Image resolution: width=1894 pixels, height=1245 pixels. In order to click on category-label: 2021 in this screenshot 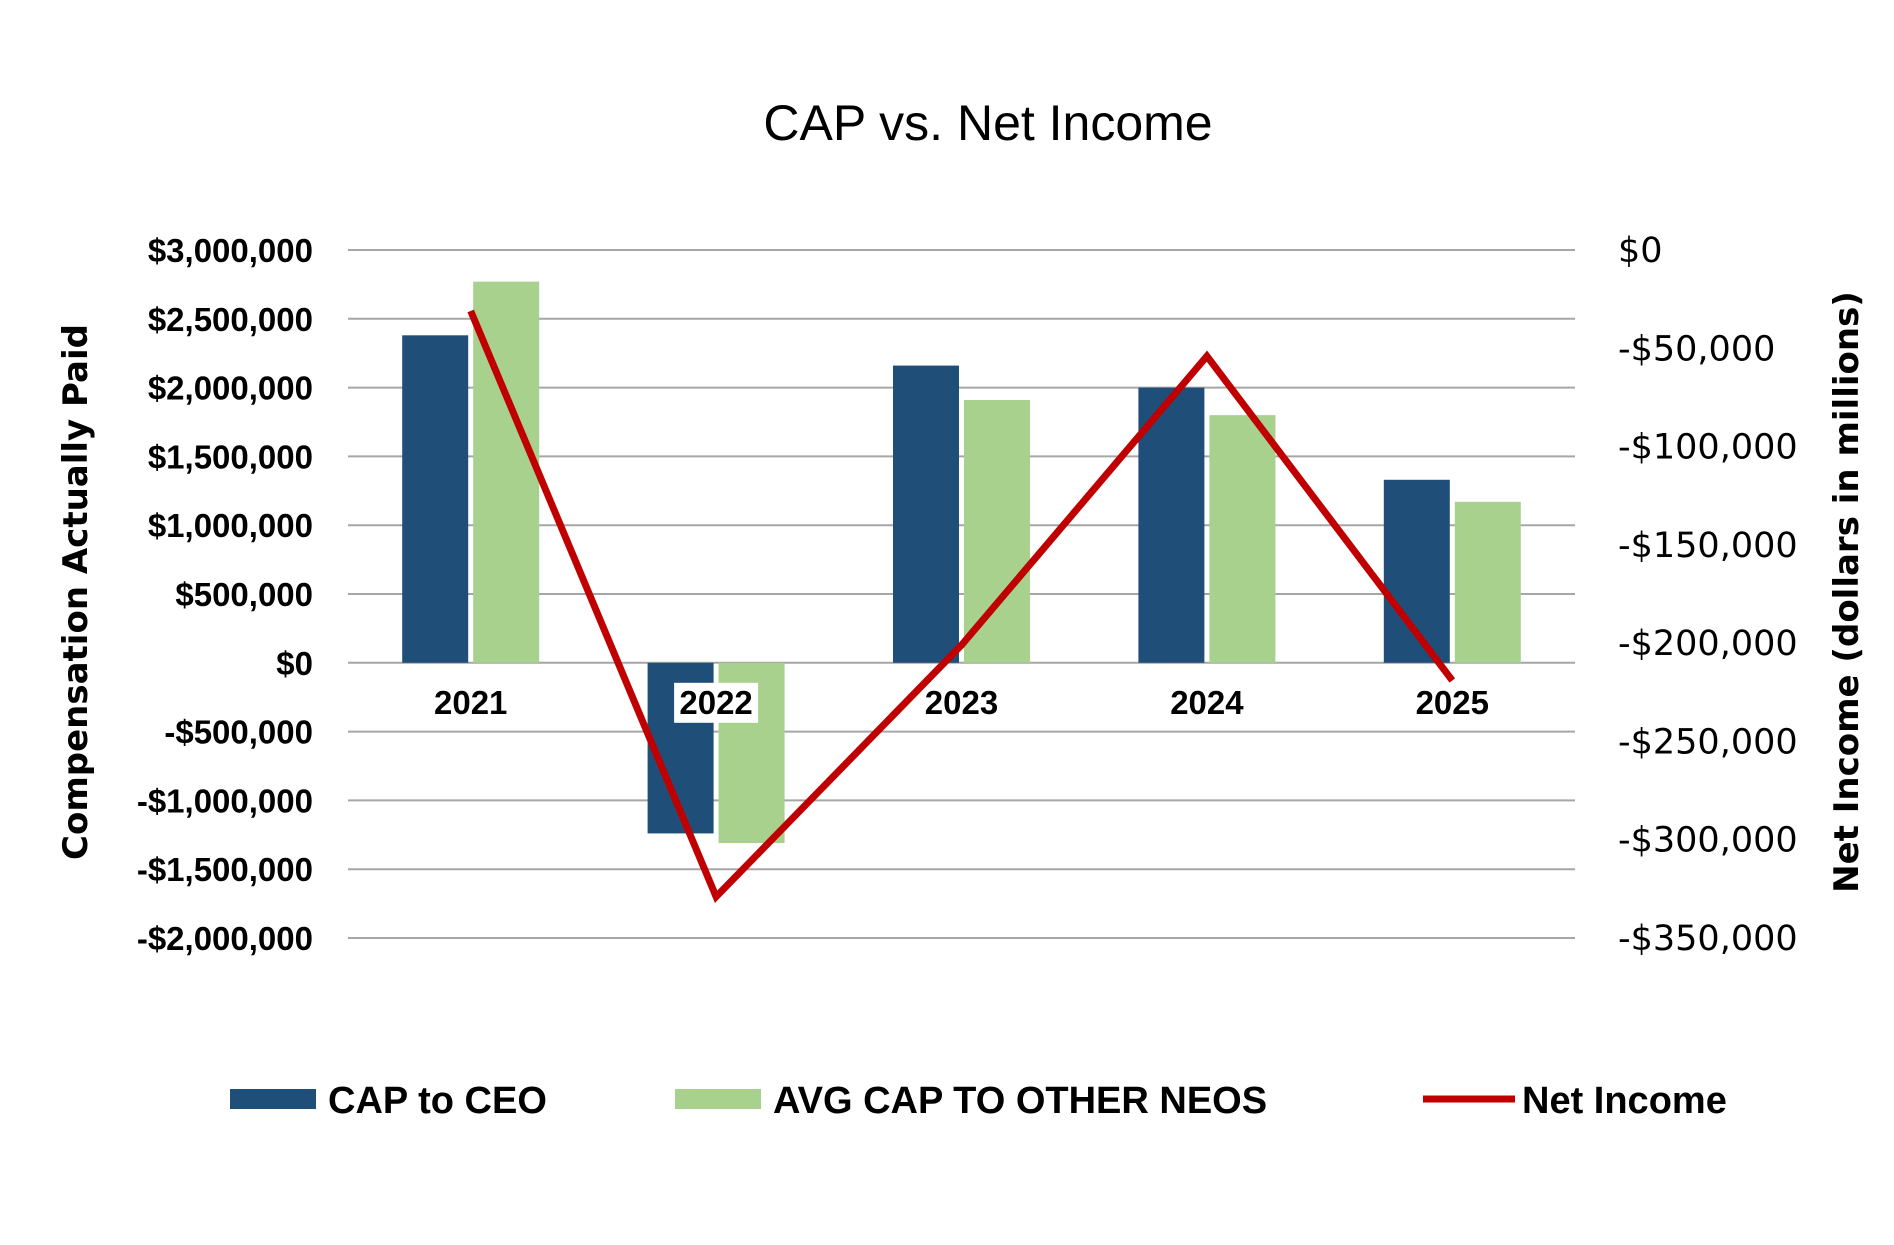, I will do `click(470, 702)`.